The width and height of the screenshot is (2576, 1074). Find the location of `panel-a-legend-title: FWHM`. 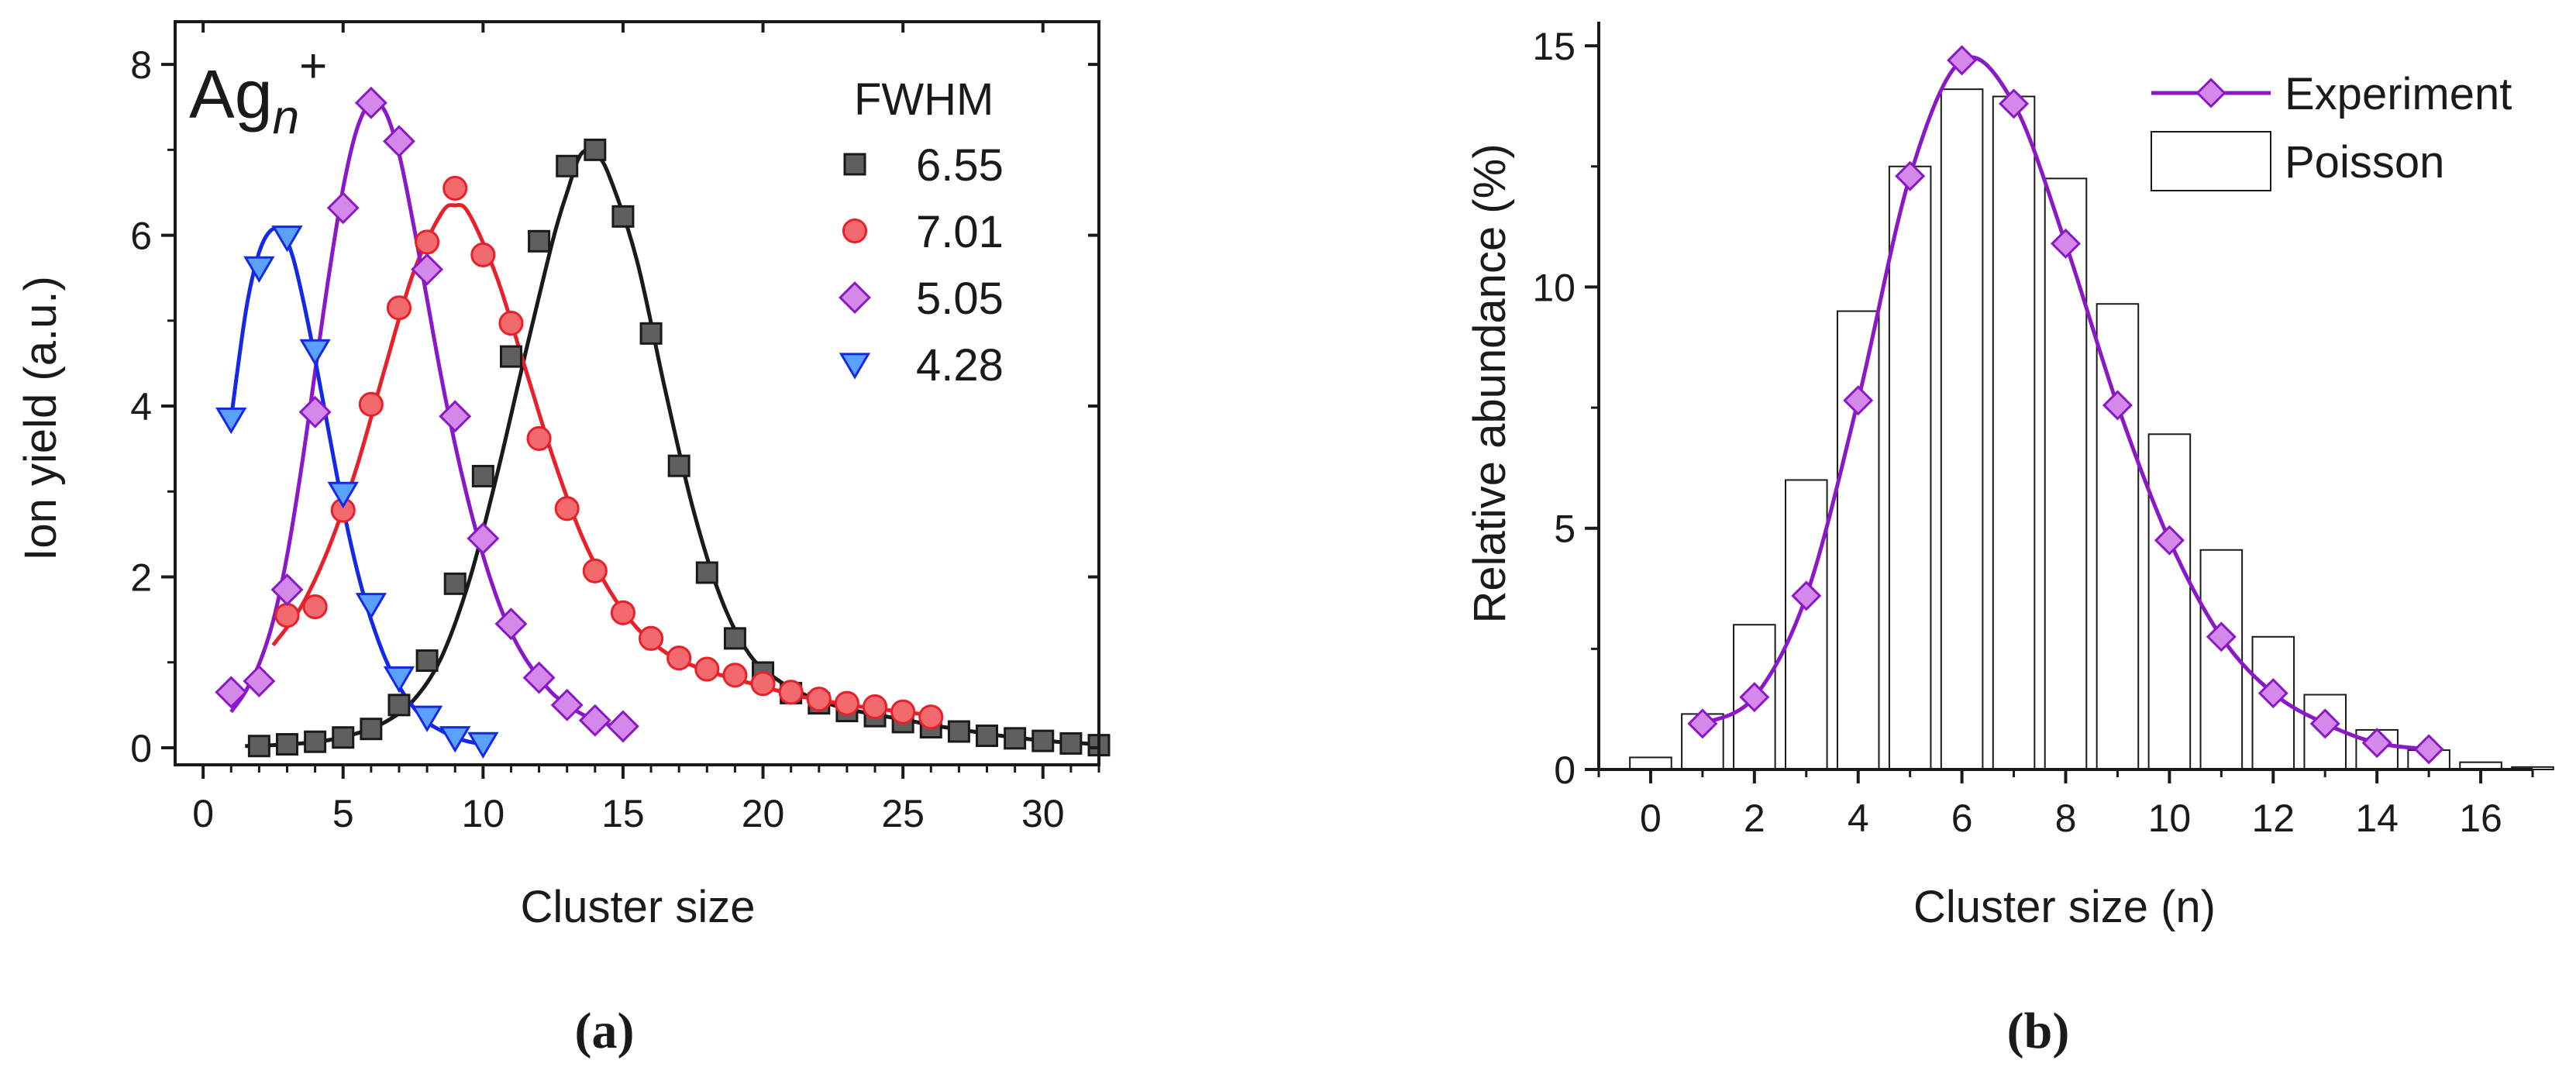

panel-a-legend-title: FWHM is located at coordinates (924, 99).